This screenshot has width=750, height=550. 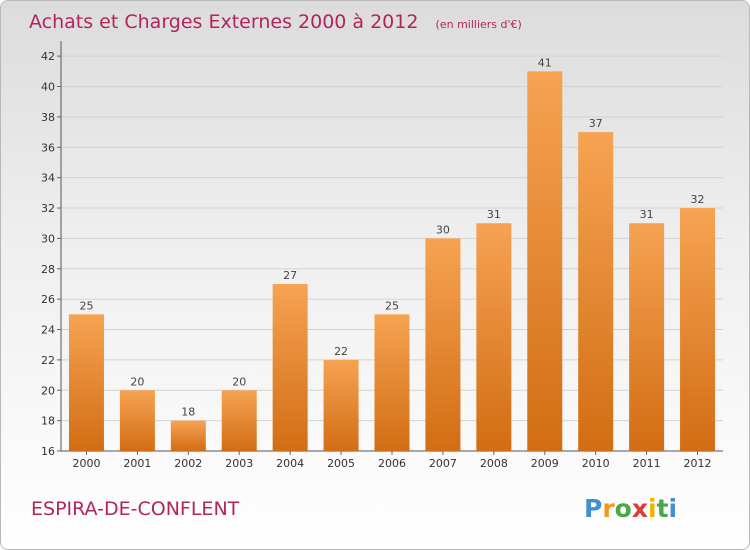 What do you see at coordinates (239, 420) in the screenshot?
I see `bar-2003` at bounding box center [239, 420].